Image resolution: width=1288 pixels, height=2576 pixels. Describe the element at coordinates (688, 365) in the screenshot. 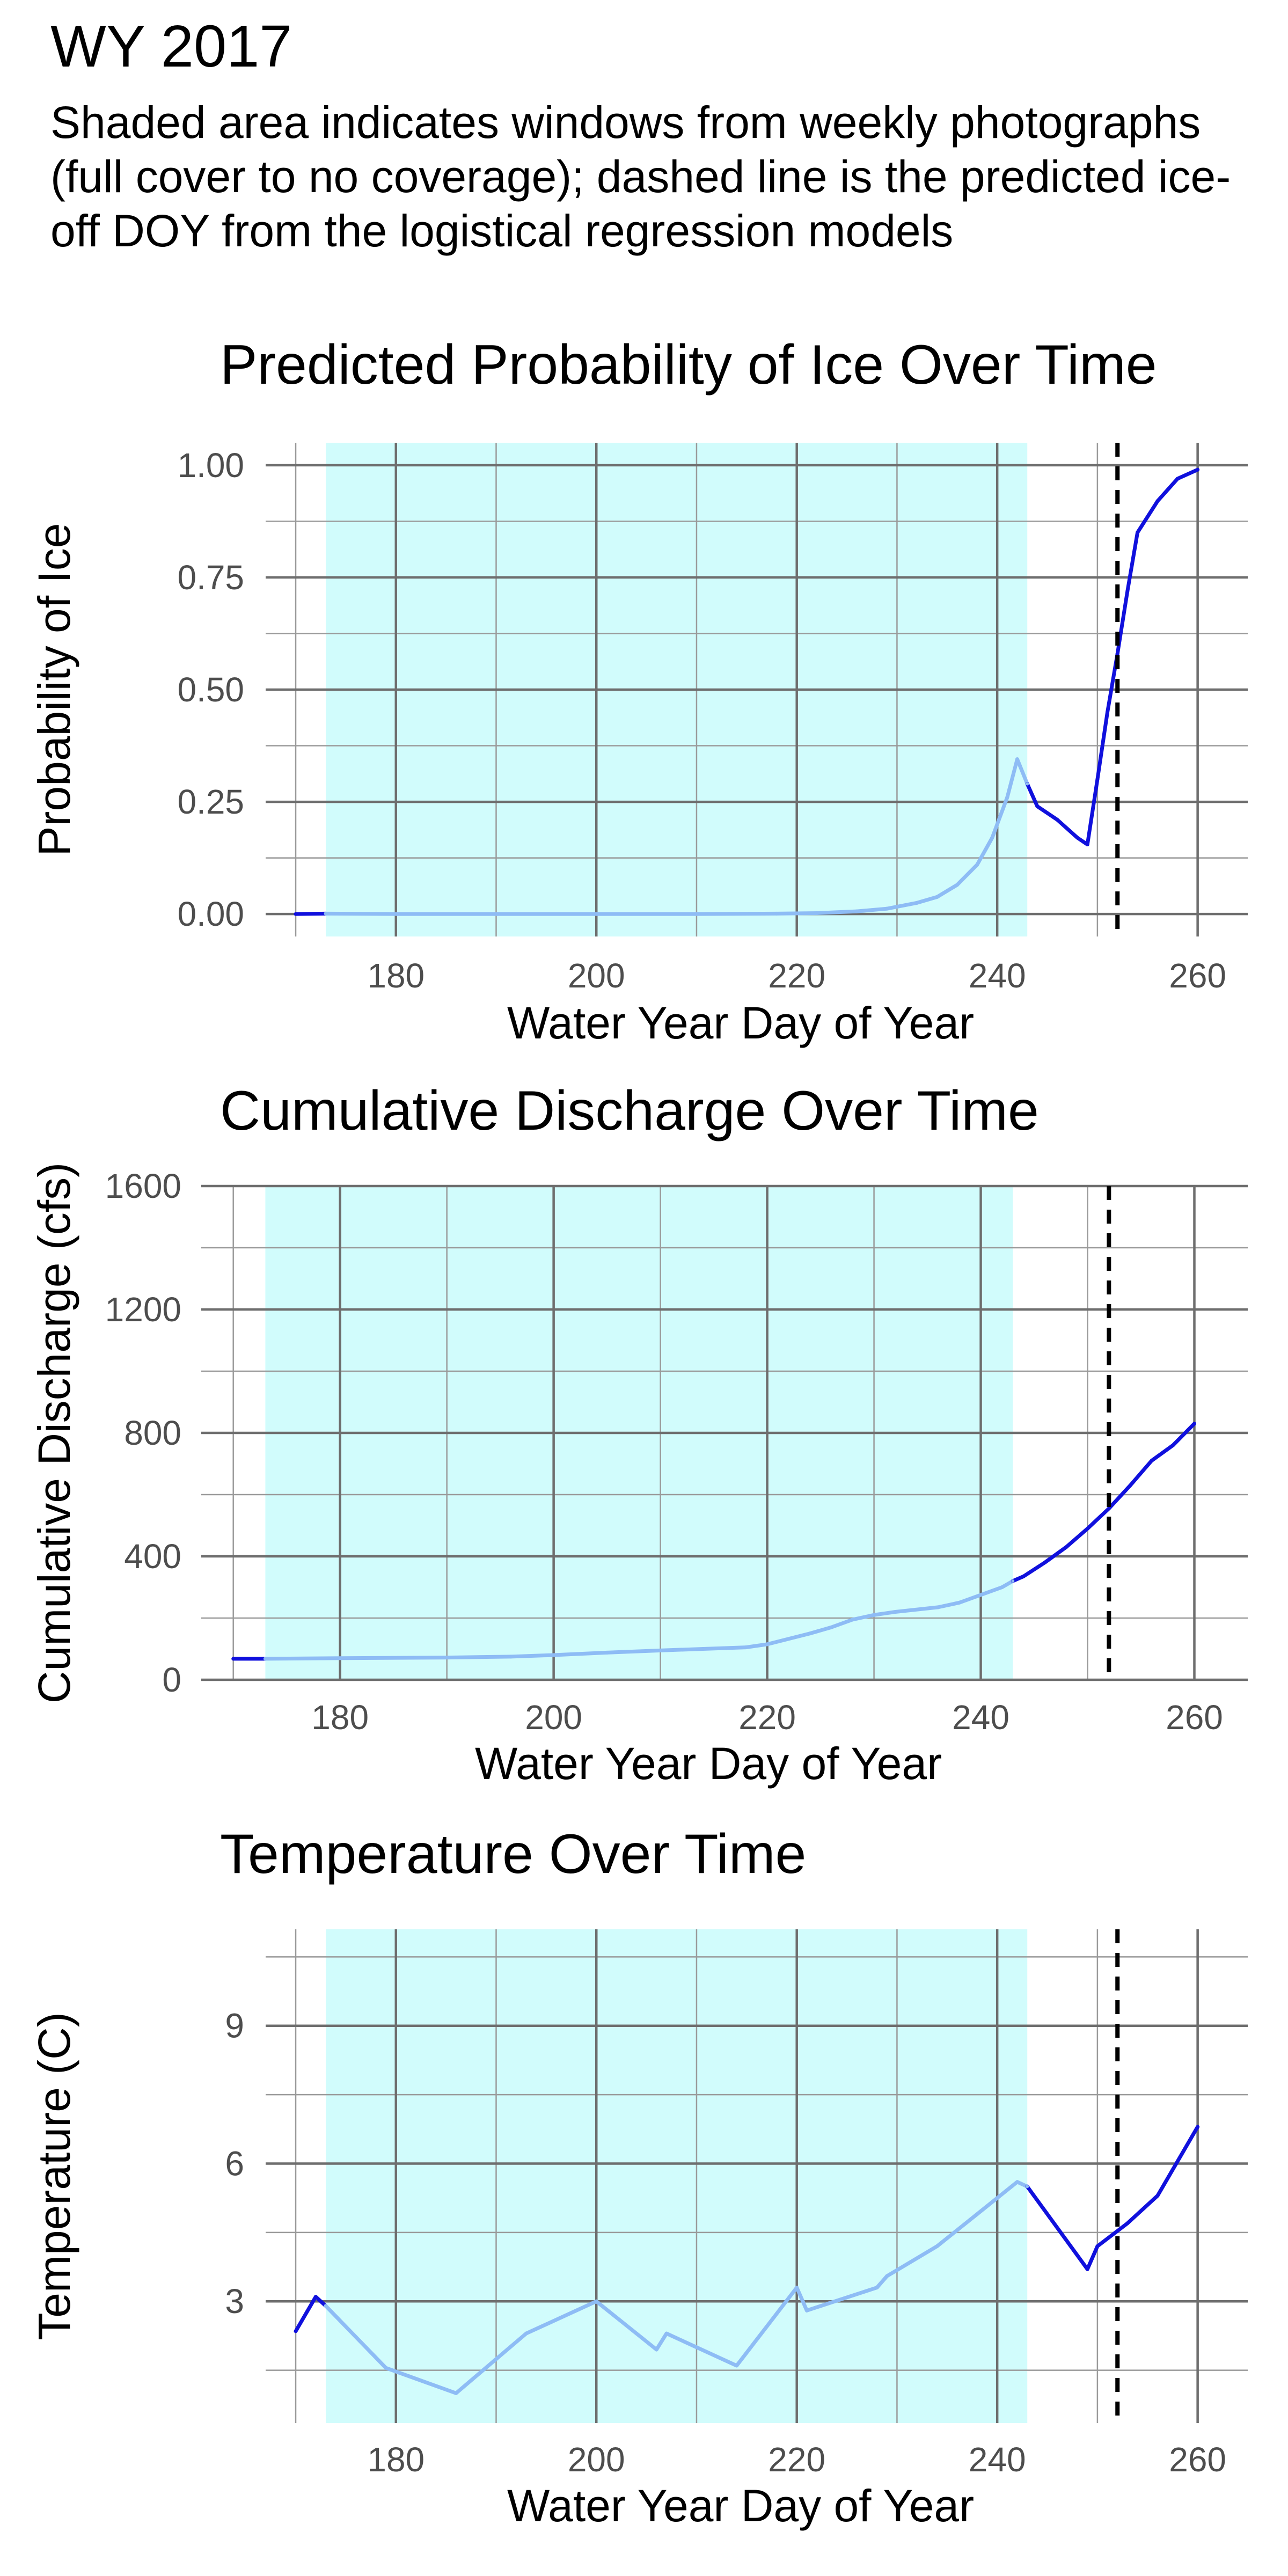

I see `chart-title: Predicted Probability of Ice Over Time` at that location.